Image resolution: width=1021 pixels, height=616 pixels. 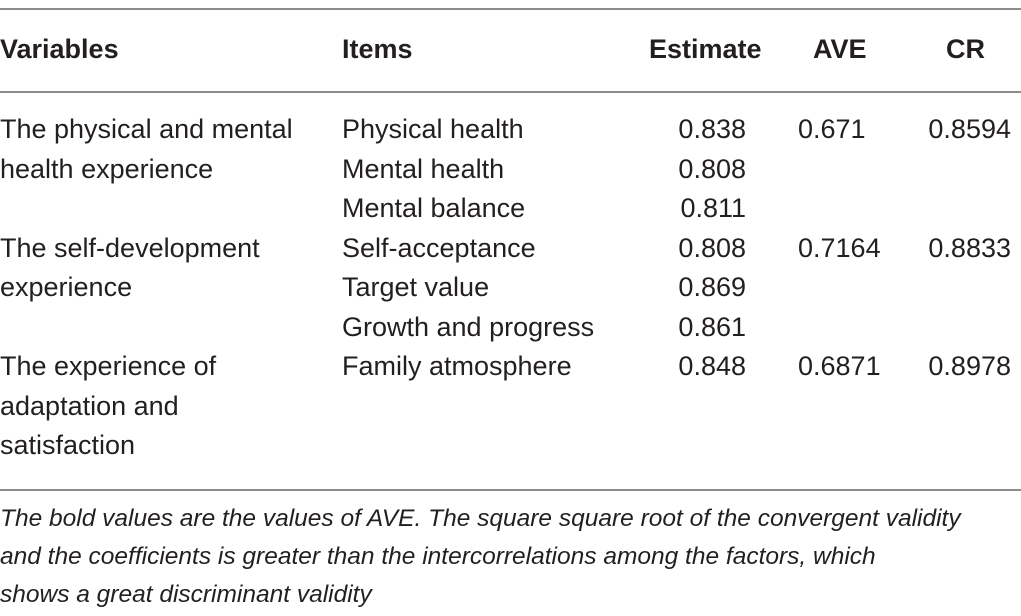 What do you see at coordinates (423, 168) in the screenshot?
I see `item-mental-health: Mental health` at bounding box center [423, 168].